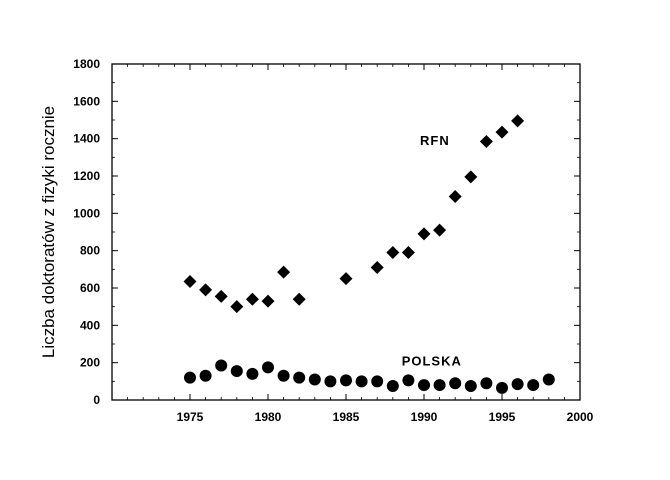  Describe the element at coordinates (48, 232) in the screenshot. I see `y-axis-title: Liczba doktoratów z fizyki rocznie` at that location.